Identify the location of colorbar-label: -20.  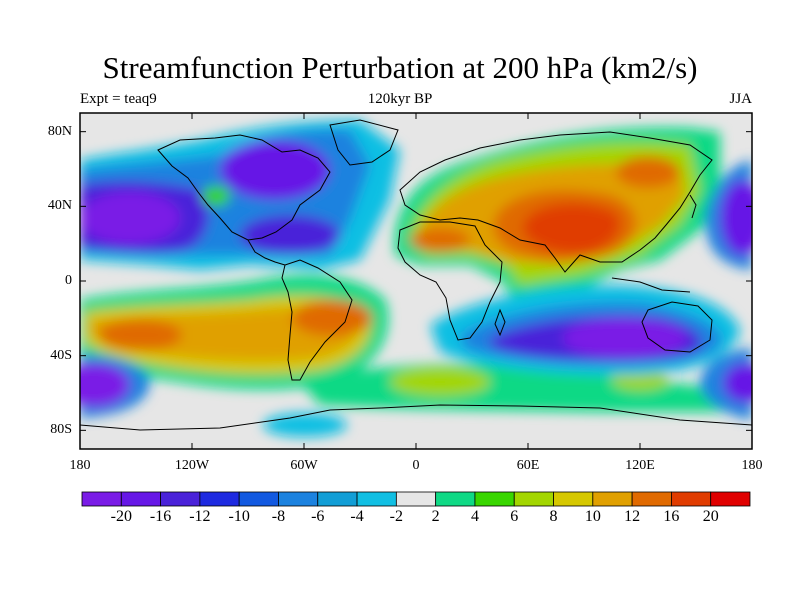
(121, 516).